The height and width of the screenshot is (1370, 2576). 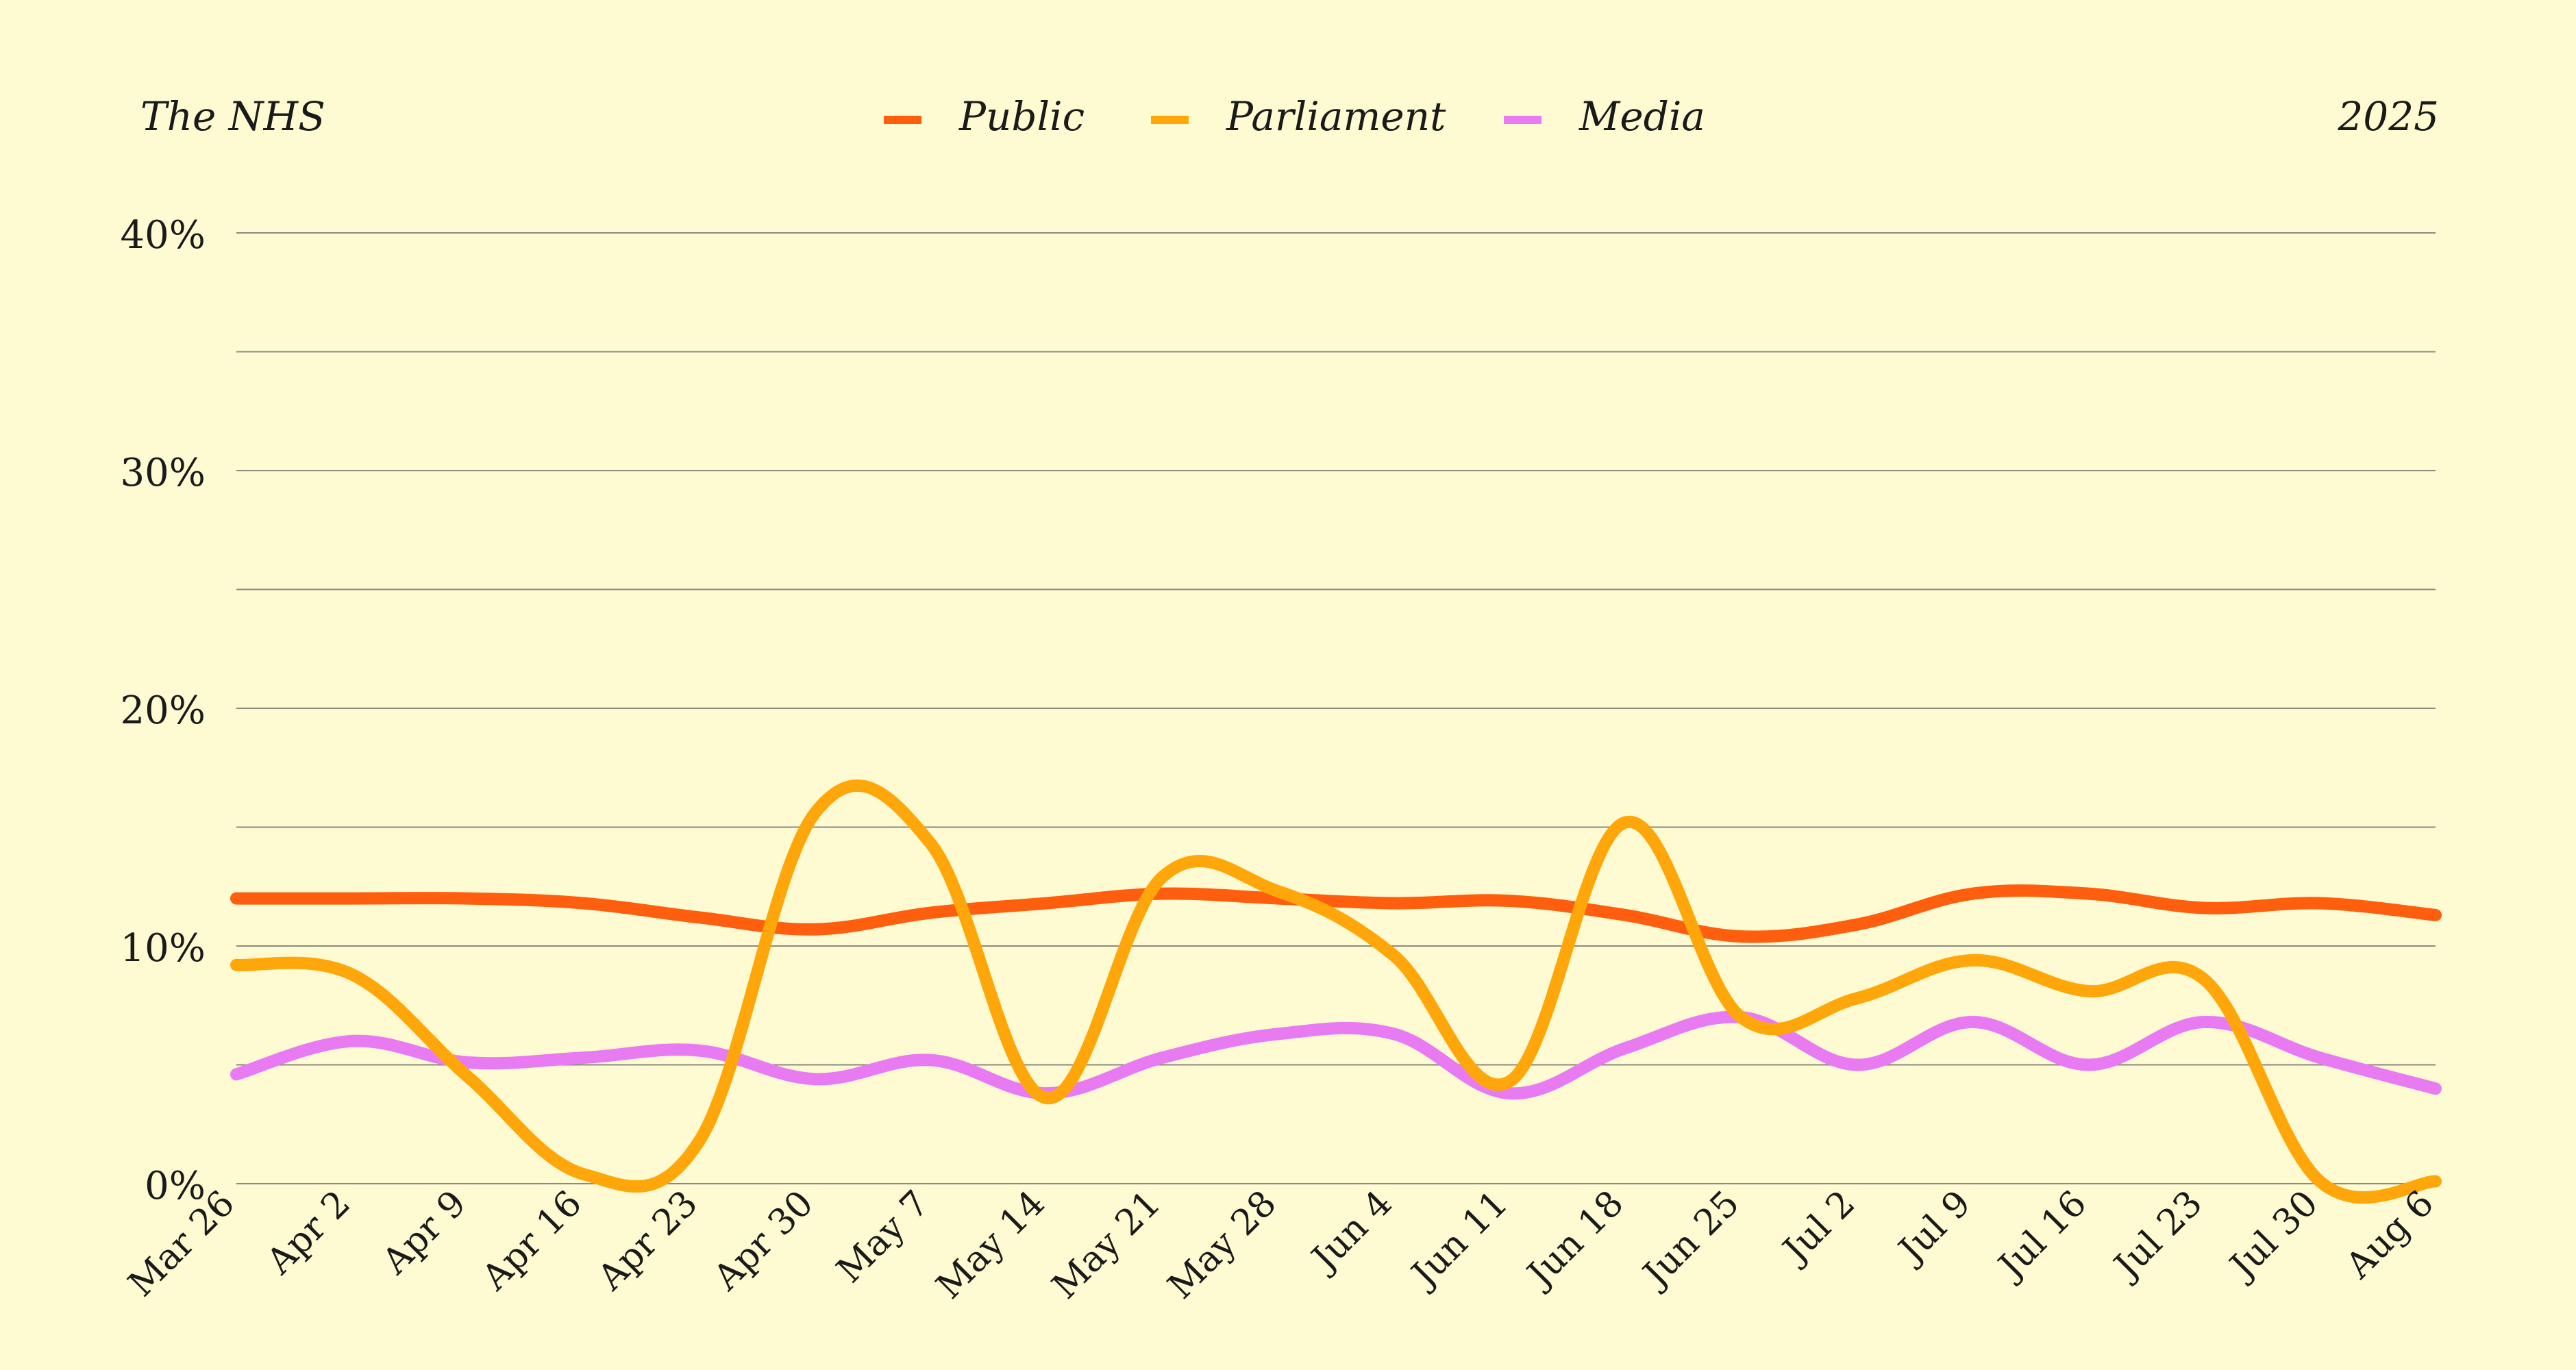 What do you see at coordinates (1336, 913) in the screenshot?
I see `series-line-public` at bounding box center [1336, 913].